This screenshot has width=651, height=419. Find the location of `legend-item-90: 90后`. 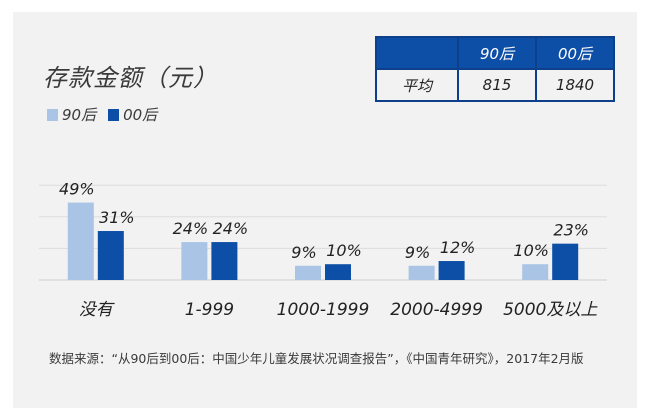

legend-item-90: 90后 is located at coordinates (71, 114).